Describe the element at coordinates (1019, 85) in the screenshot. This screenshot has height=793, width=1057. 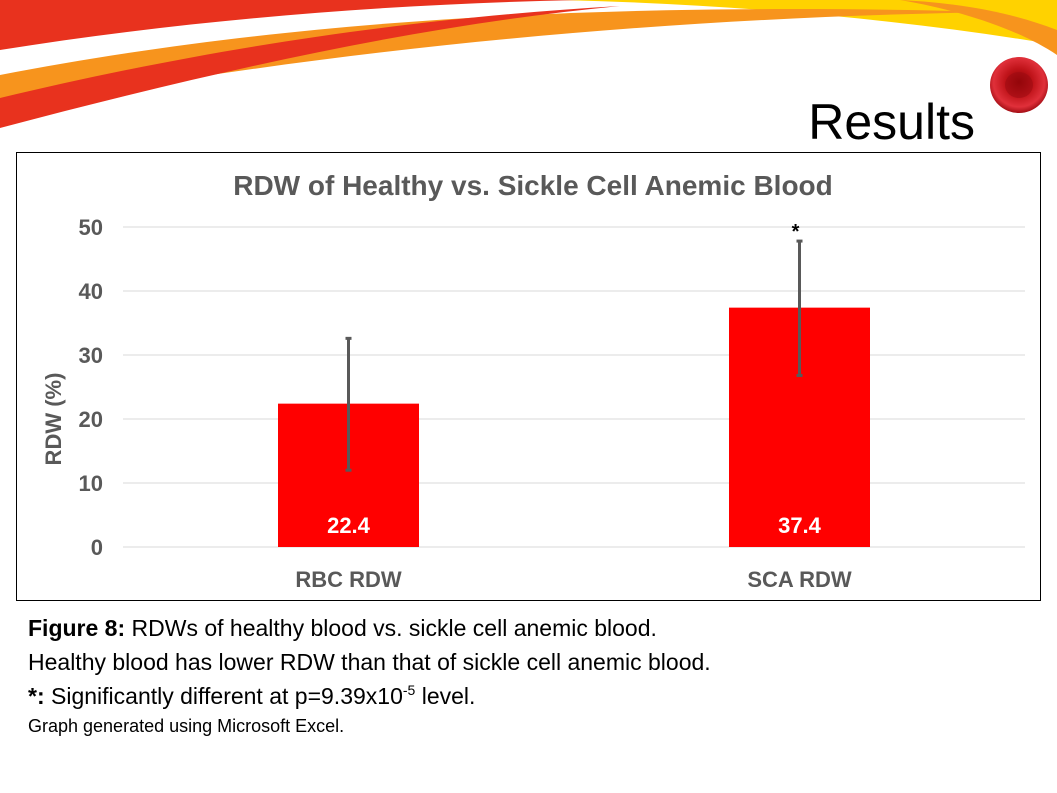
I see `red-blood-cell-icon` at that location.